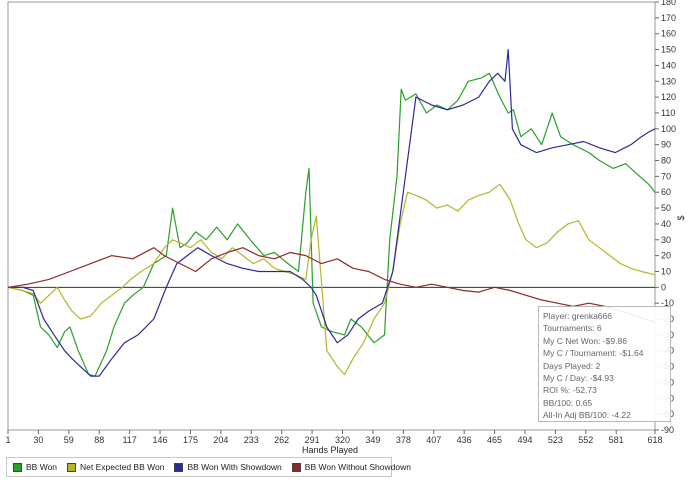  What do you see at coordinates (129, 440) in the screenshot?
I see `x-tick-label: 117` at bounding box center [129, 440].